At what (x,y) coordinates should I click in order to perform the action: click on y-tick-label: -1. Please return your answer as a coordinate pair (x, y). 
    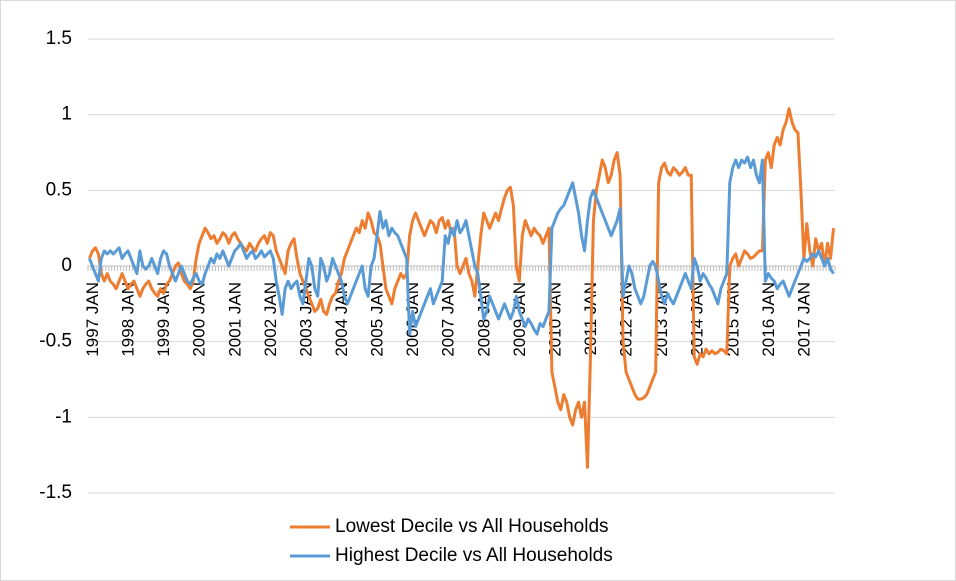
    Looking at the image, I should click on (63, 416).